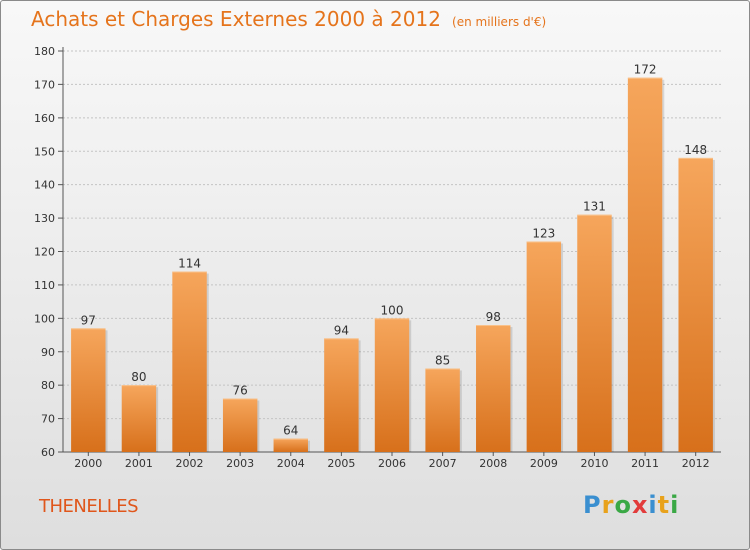 This screenshot has height=550, width=750. Describe the element at coordinates (696, 463) in the screenshot. I see `x-tick-label: 2012` at that location.